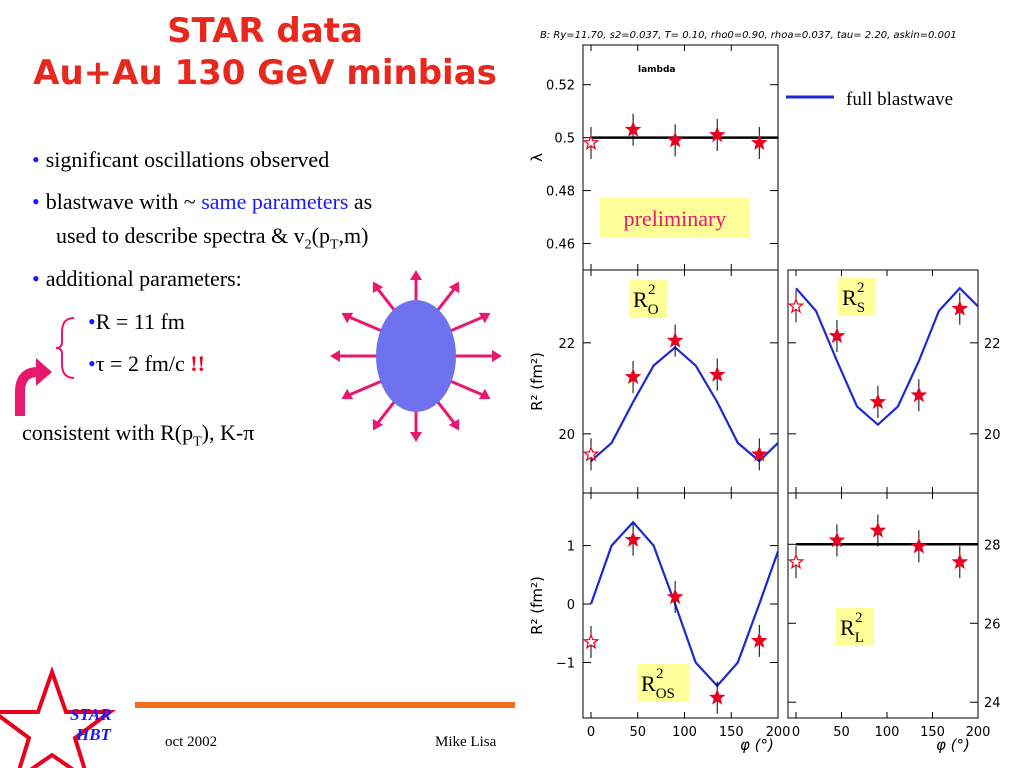 Image resolution: width=1024 pixels, height=768 pixels. What do you see at coordinates (859, 638) in the screenshot?
I see `label-sub: L` at bounding box center [859, 638].